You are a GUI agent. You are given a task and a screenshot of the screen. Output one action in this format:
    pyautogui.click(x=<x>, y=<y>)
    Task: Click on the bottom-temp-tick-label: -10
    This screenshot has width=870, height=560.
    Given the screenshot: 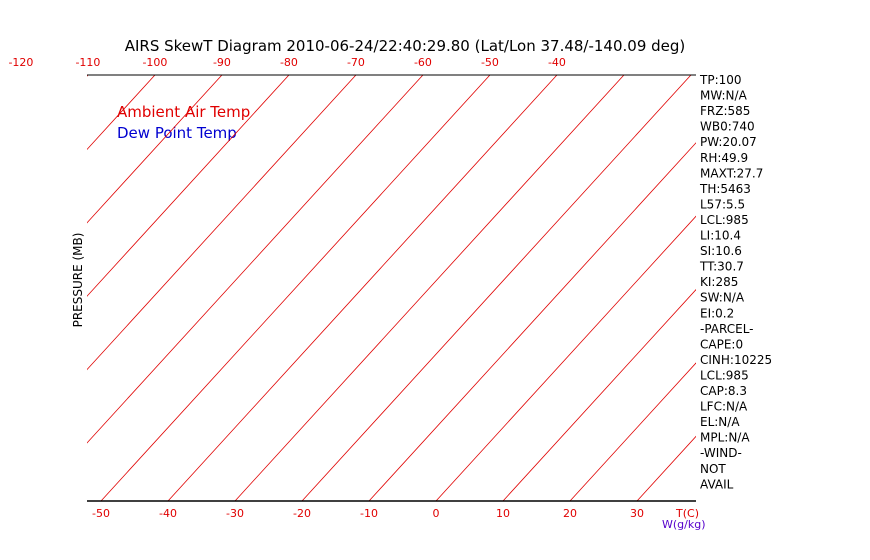 What is the action you would take?
    pyautogui.click(x=369, y=513)
    